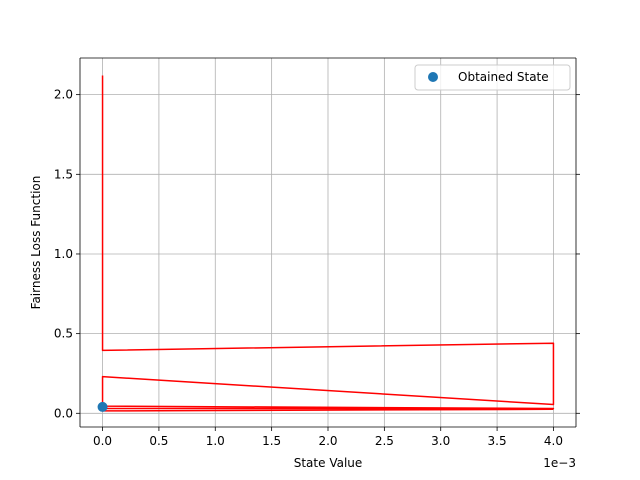  Describe the element at coordinates (327, 441) in the screenshot. I see `x-tick-label: 2.0` at that location.